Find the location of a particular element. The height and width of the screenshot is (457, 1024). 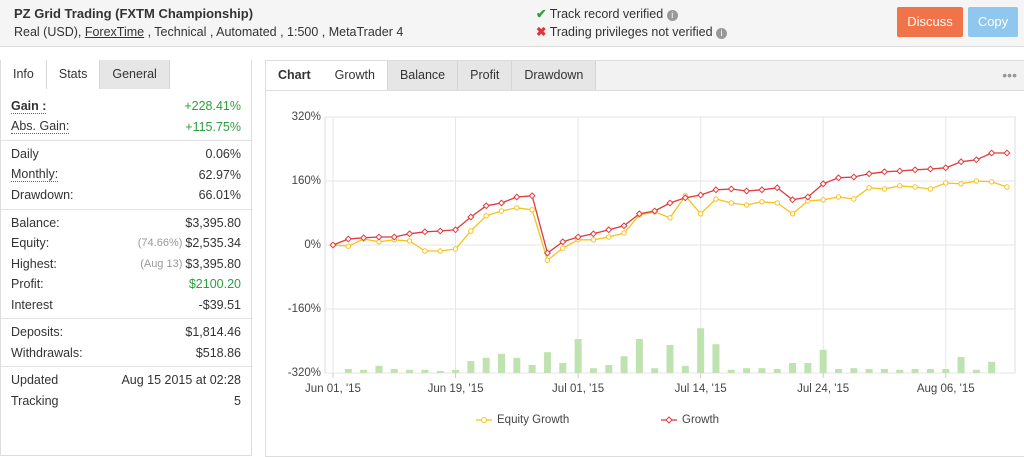

tab: Info is located at coordinates (24, 74).